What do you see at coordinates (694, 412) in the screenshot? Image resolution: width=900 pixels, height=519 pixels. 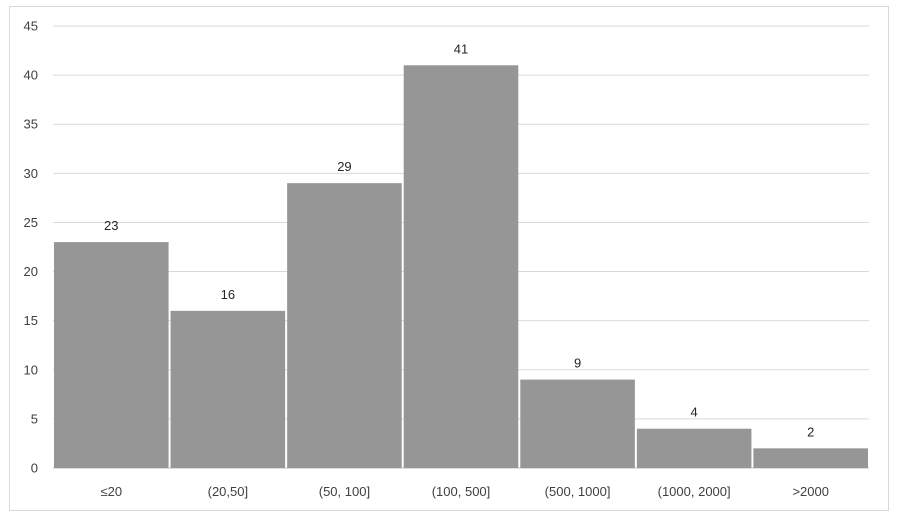 I see `data-label: 4` at bounding box center [694, 412].